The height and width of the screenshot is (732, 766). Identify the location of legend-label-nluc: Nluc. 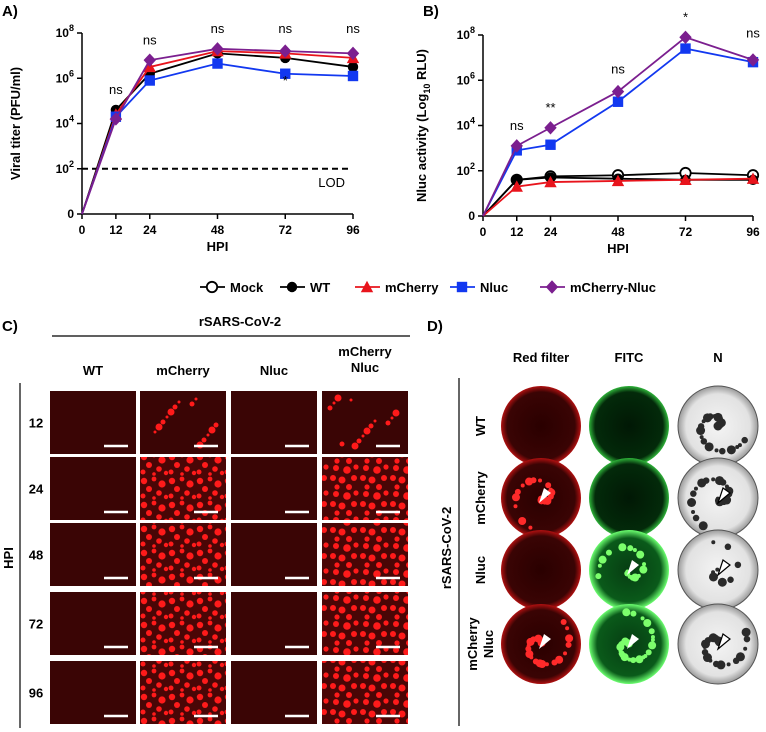
(494, 287).